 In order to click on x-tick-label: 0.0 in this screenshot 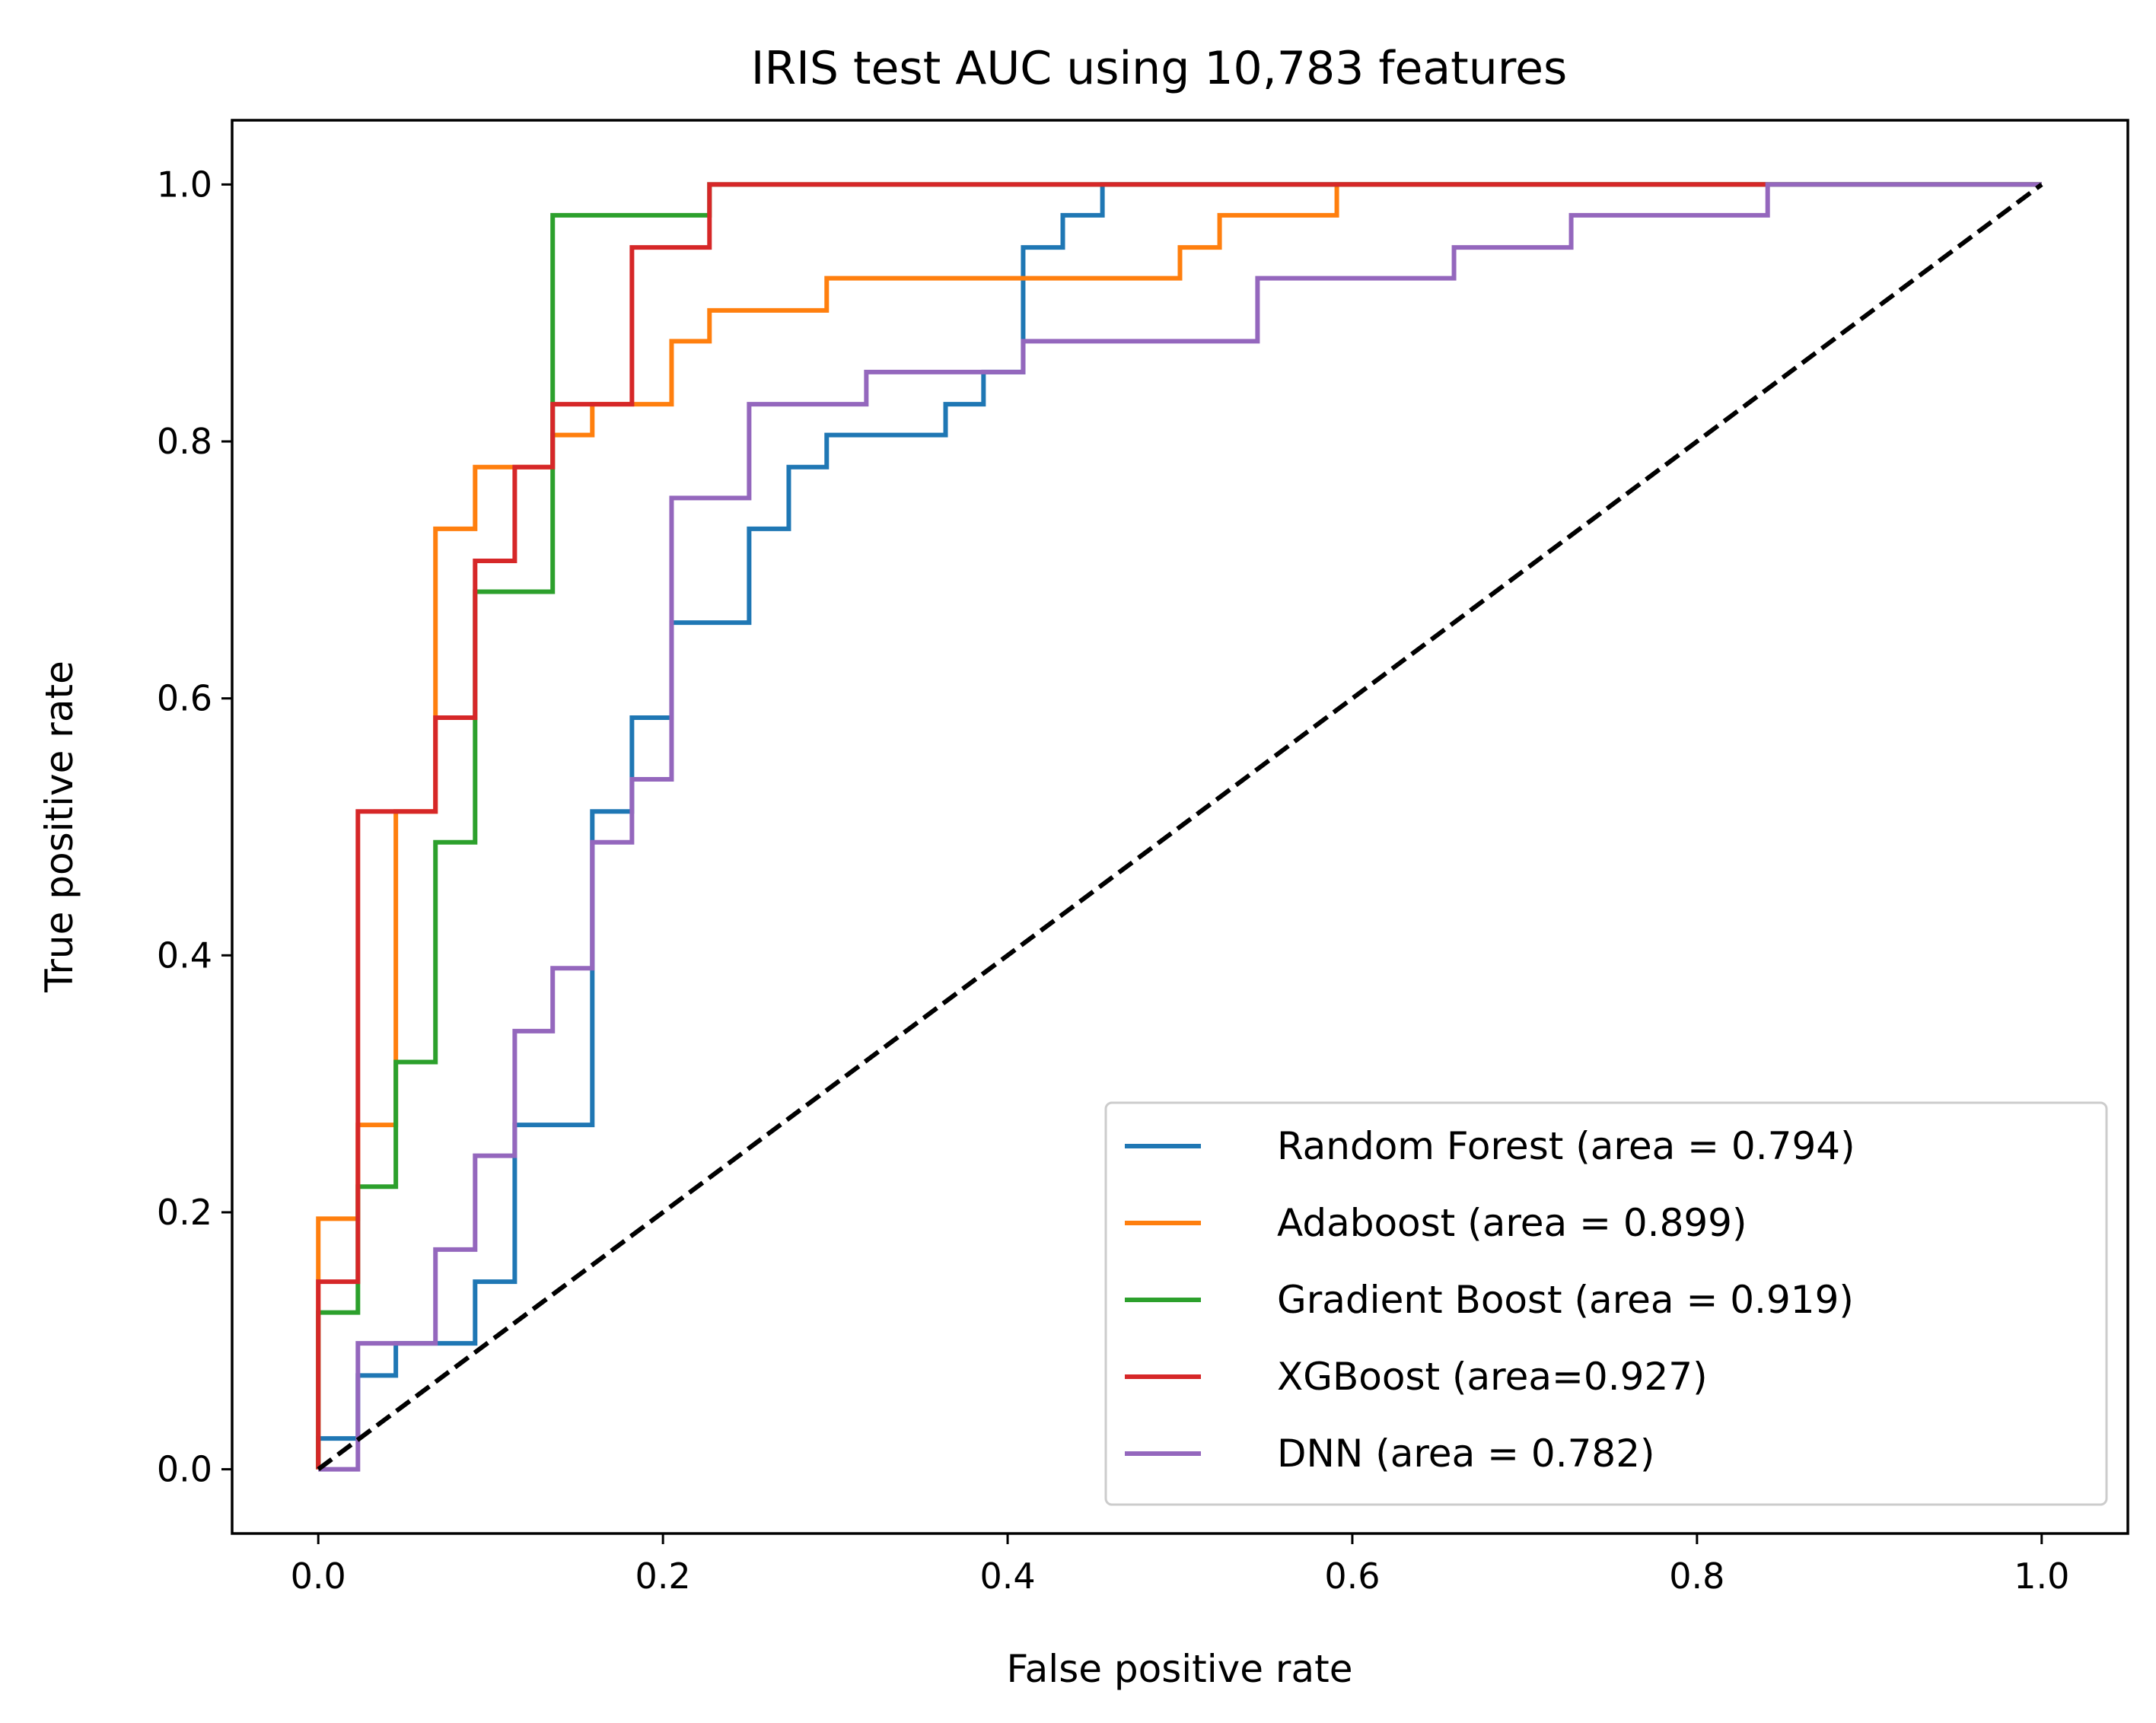, I will do `click(319, 1576)`.